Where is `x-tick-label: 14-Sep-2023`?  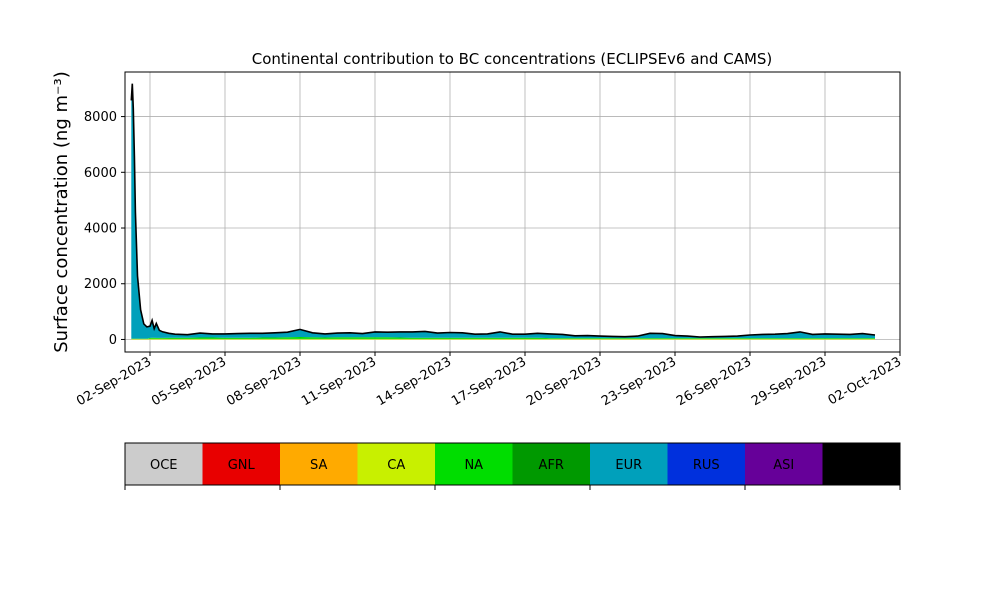 x-tick-label: 14-Sep-2023 is located at coordinates (414, 381).